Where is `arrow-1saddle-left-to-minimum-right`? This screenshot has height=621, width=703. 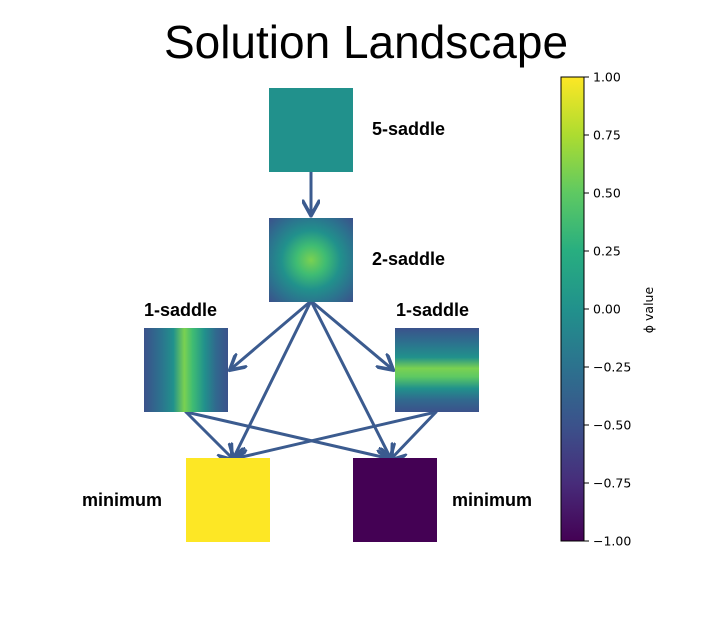 arrow-1saddle-left-to-minimum-right is located at coordinates (287, 434).